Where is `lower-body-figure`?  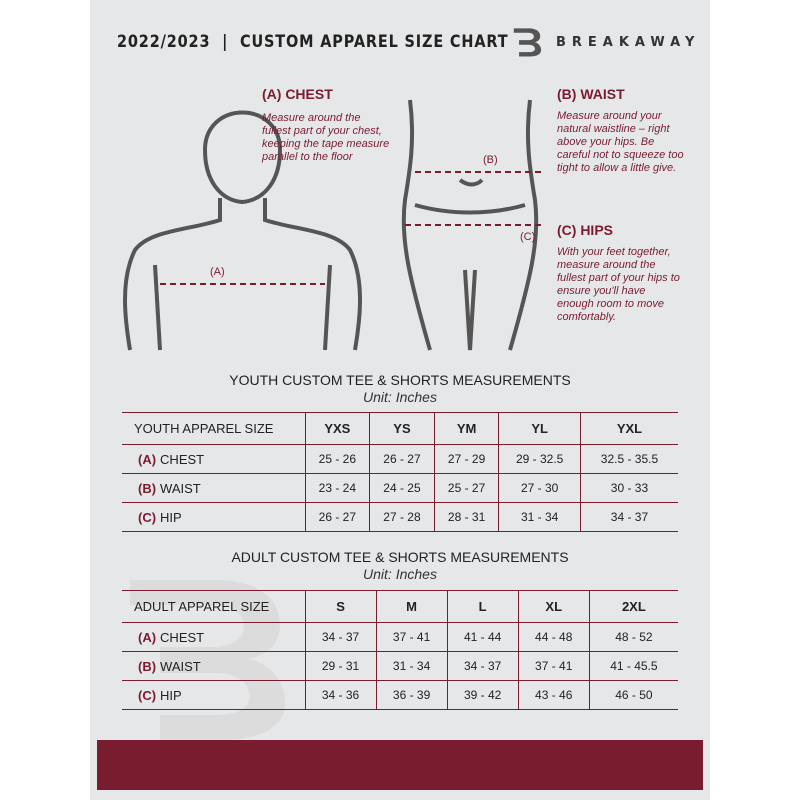 lower-body-figure is located at coordinates (470, 225).